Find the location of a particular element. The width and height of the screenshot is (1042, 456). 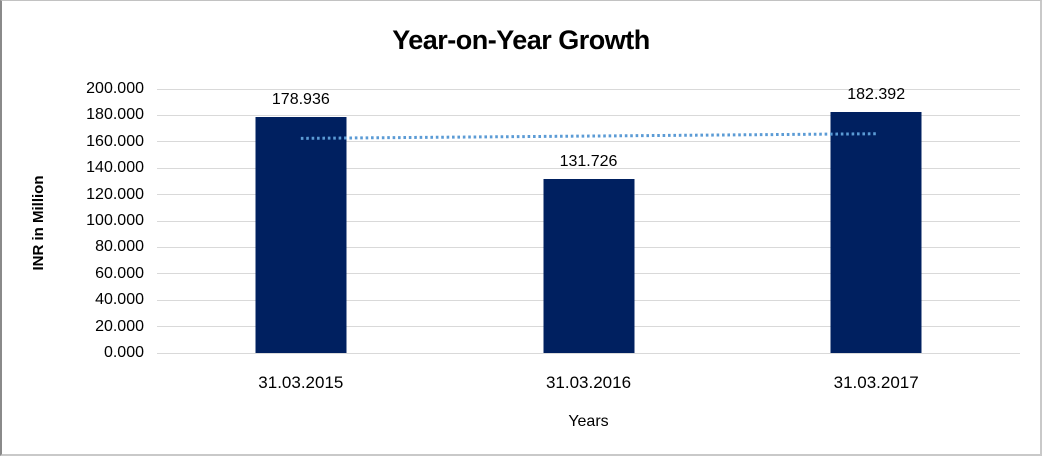

bar-31.03.2017 is located at coordinates (876, 232).